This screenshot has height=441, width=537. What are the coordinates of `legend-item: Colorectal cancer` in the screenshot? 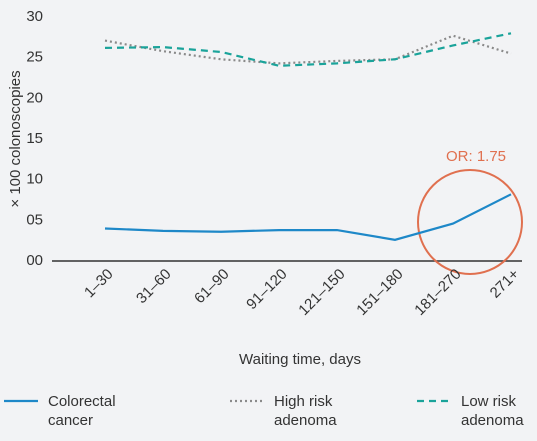 It's located at (71, 411).